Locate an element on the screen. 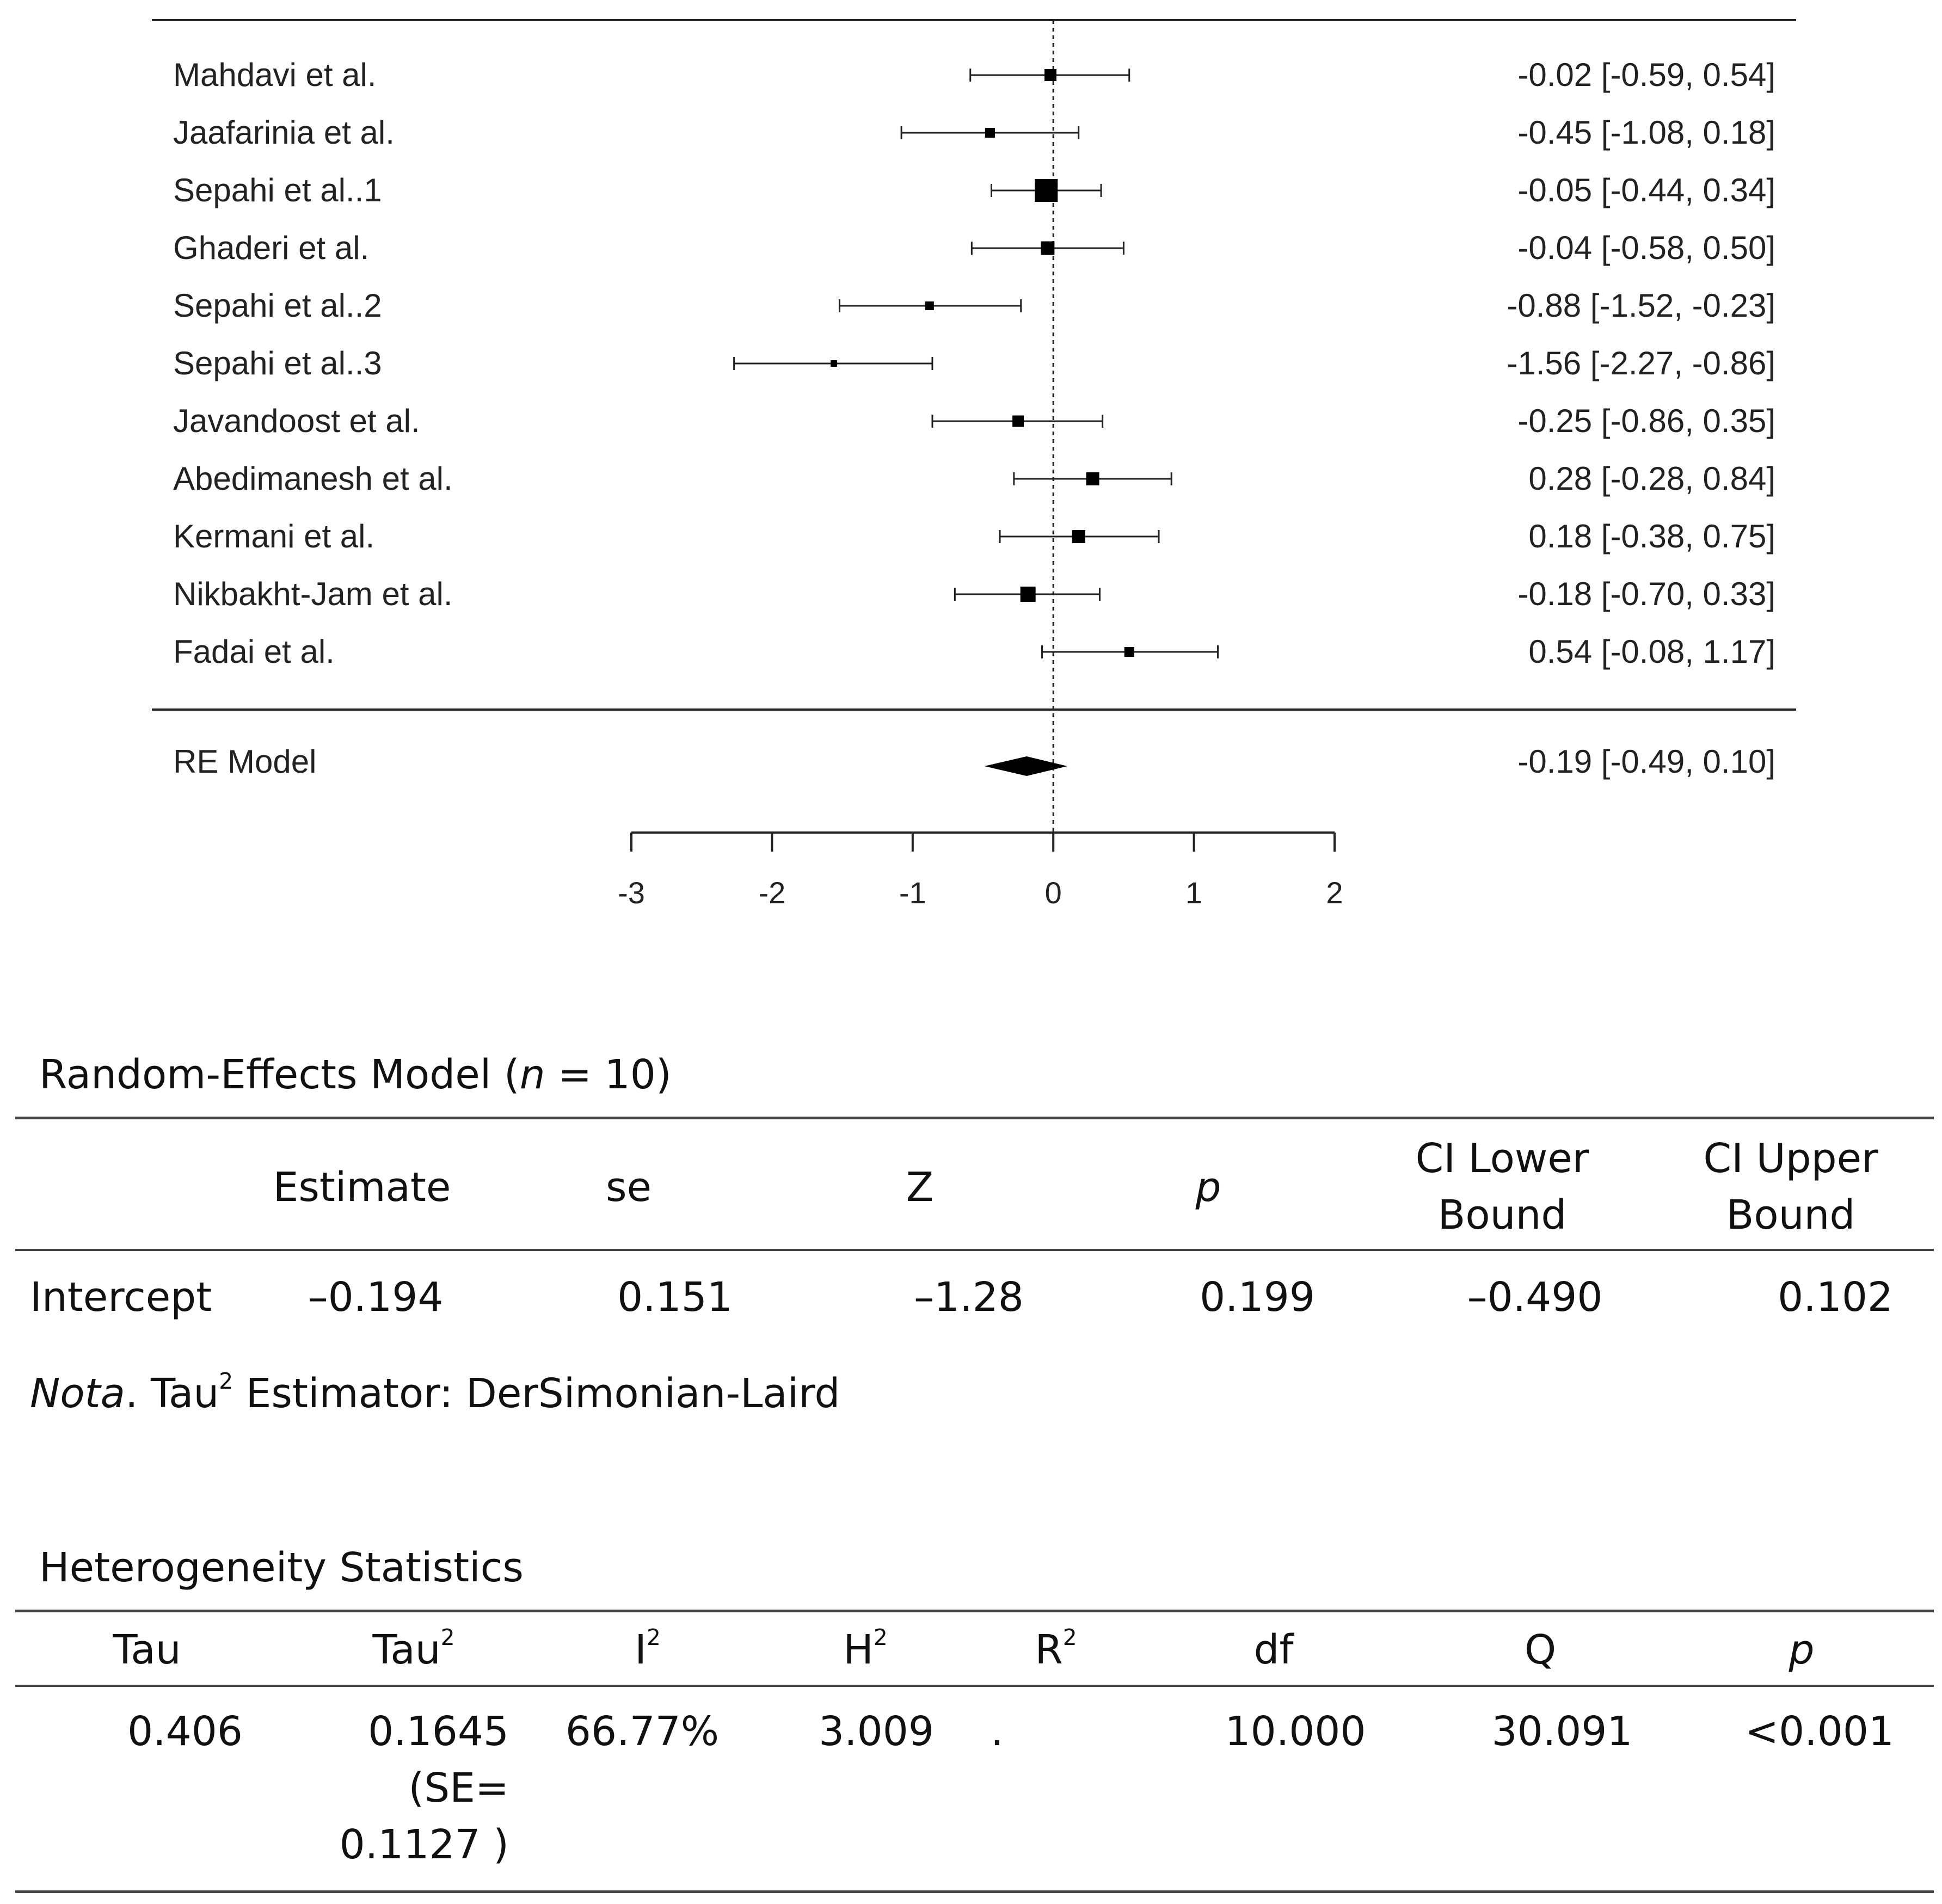  het-row-r2: . is located at coordinates (997, 1731).